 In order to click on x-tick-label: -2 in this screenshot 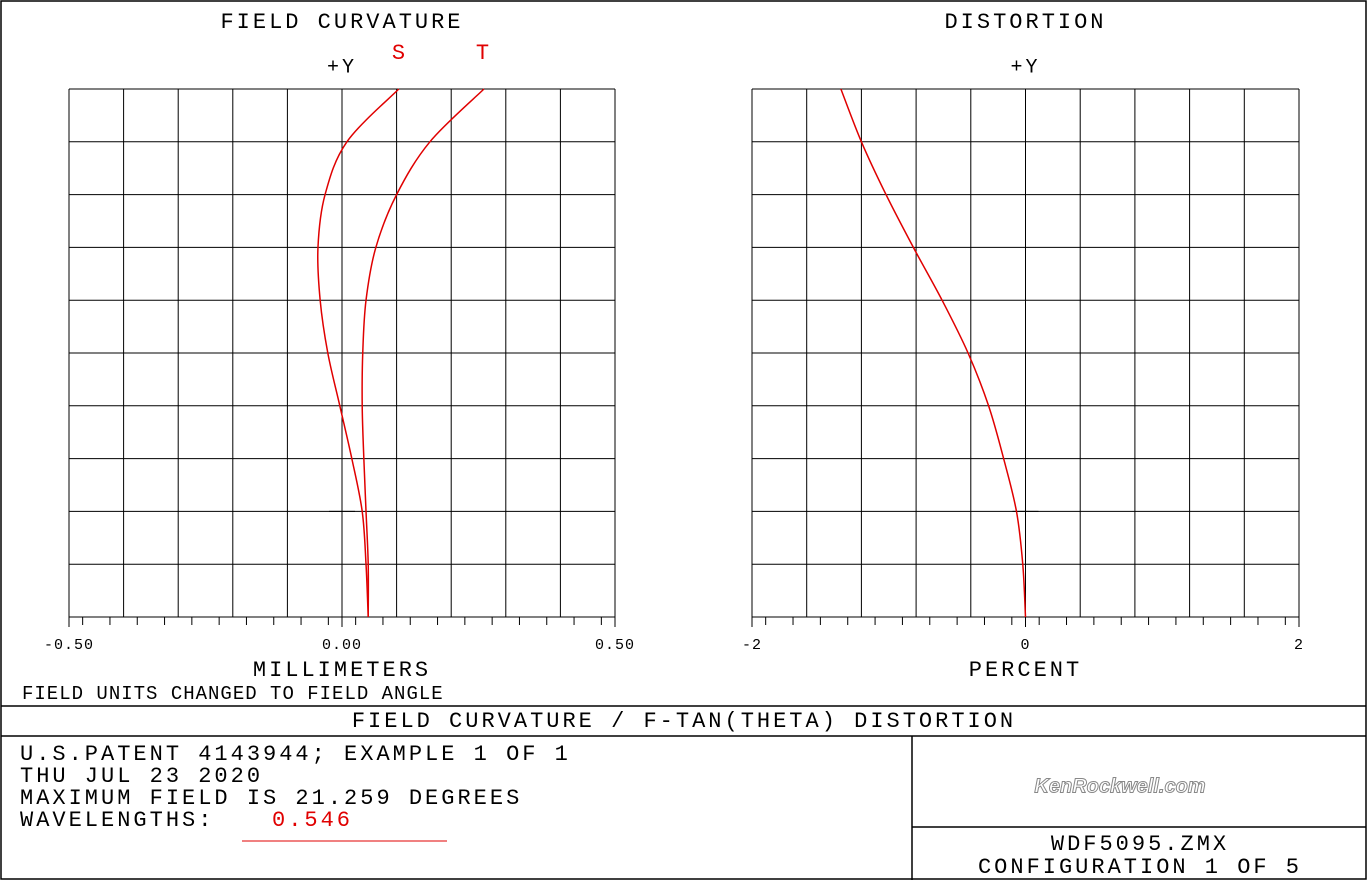, I will do `click(752, 645)`.